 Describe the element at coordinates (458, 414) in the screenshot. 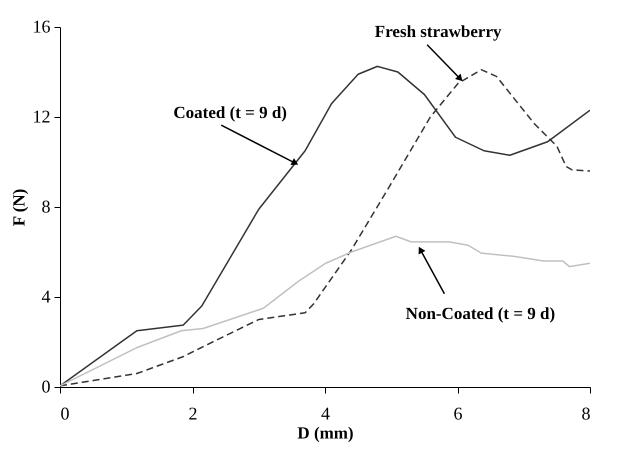

I see `x-tick-label: 6` at that location.